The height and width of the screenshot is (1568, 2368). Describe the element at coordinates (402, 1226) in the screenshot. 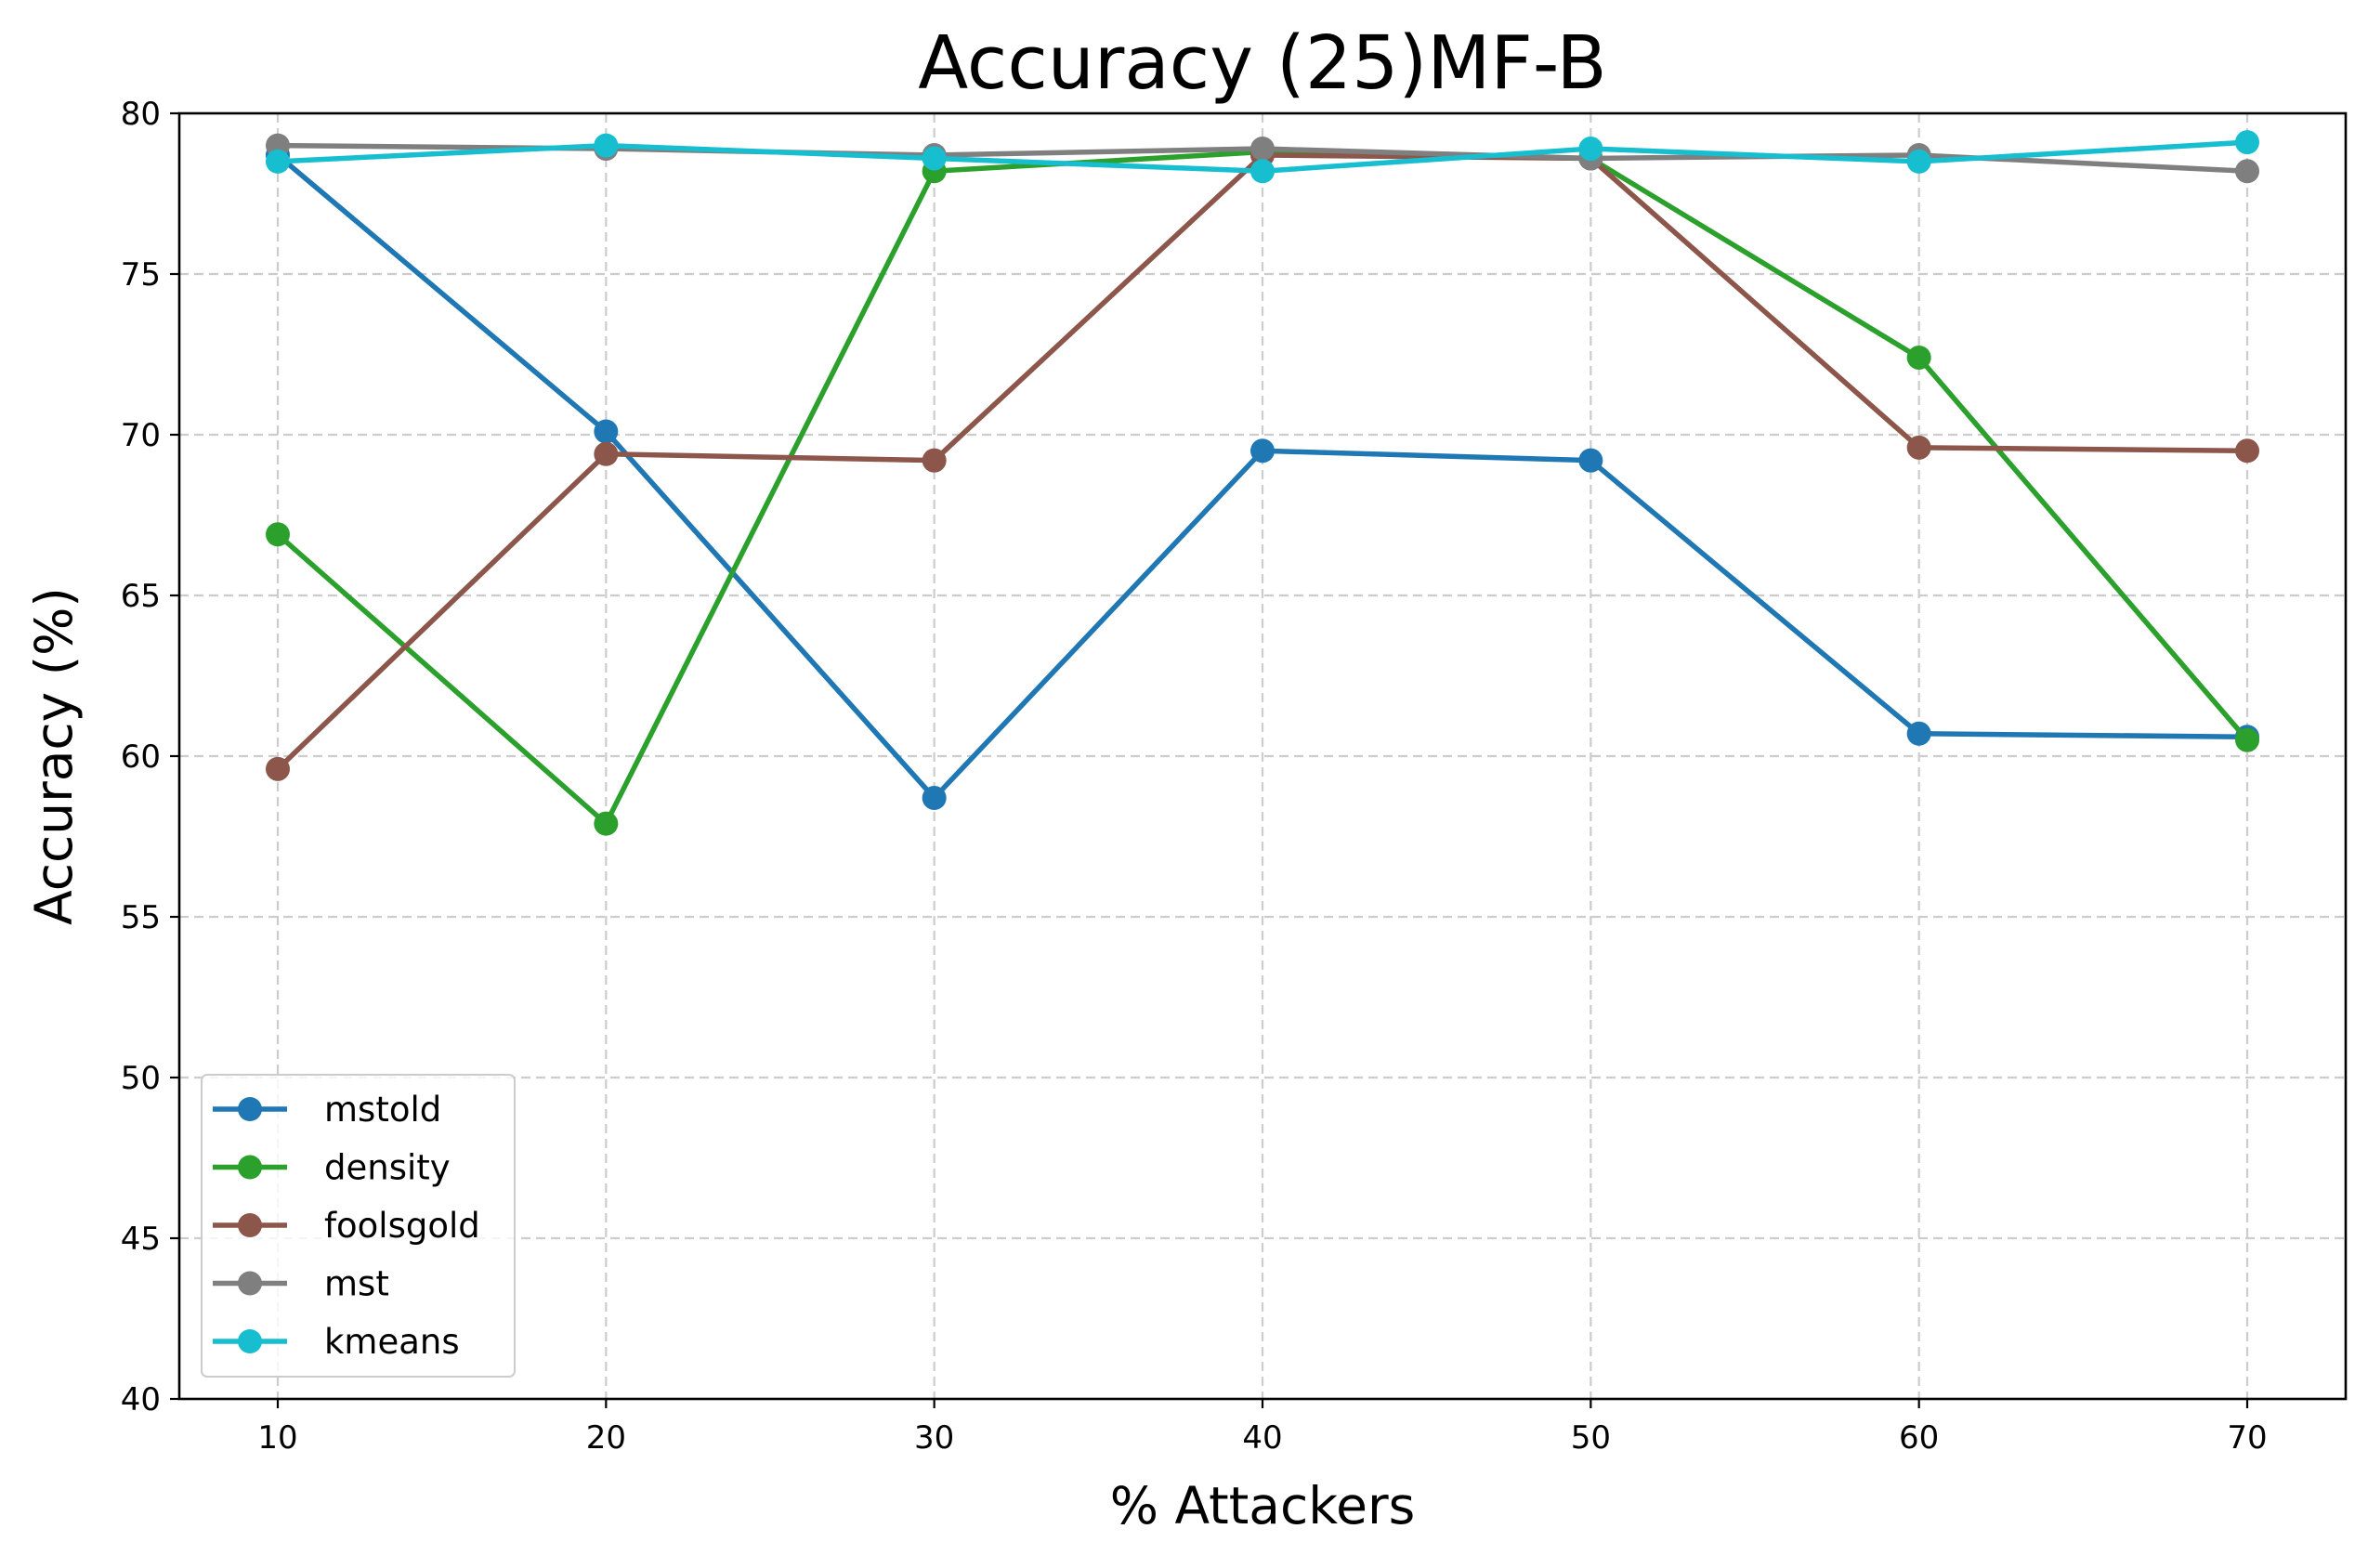

I see `legend-label: foolsgold` at that location.